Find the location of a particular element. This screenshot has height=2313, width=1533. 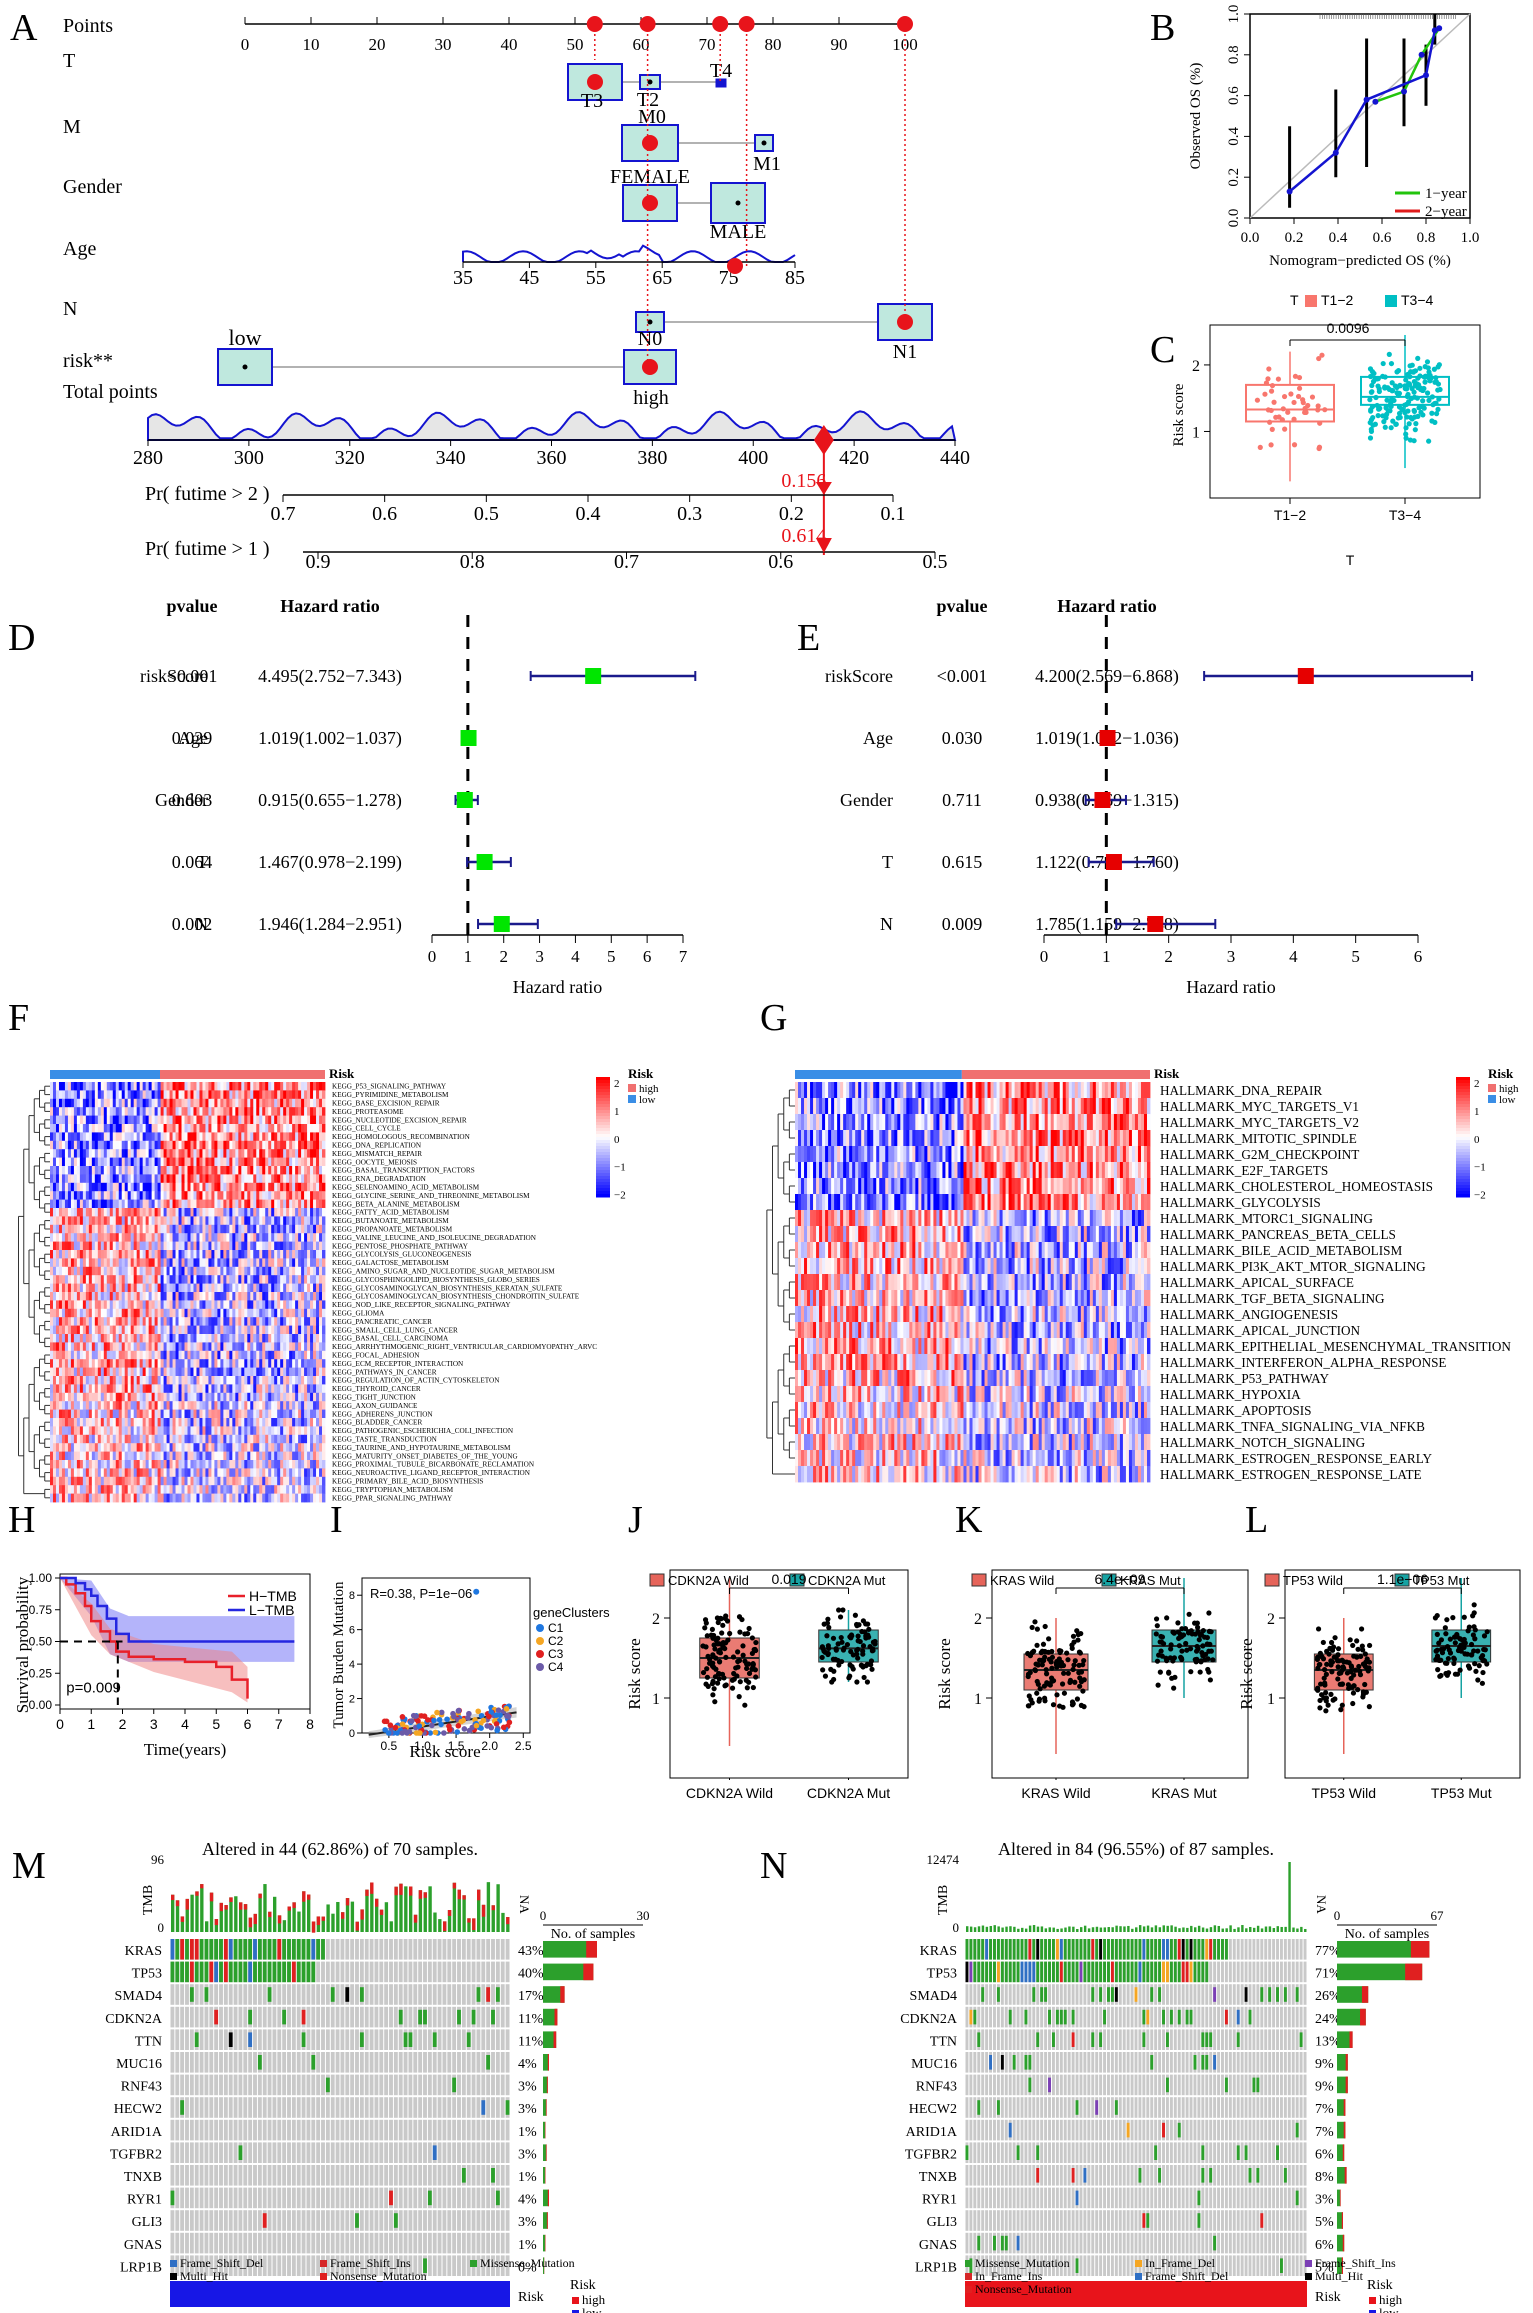

forest-pvalue: 0.002 is located at coordinates (192, 924).